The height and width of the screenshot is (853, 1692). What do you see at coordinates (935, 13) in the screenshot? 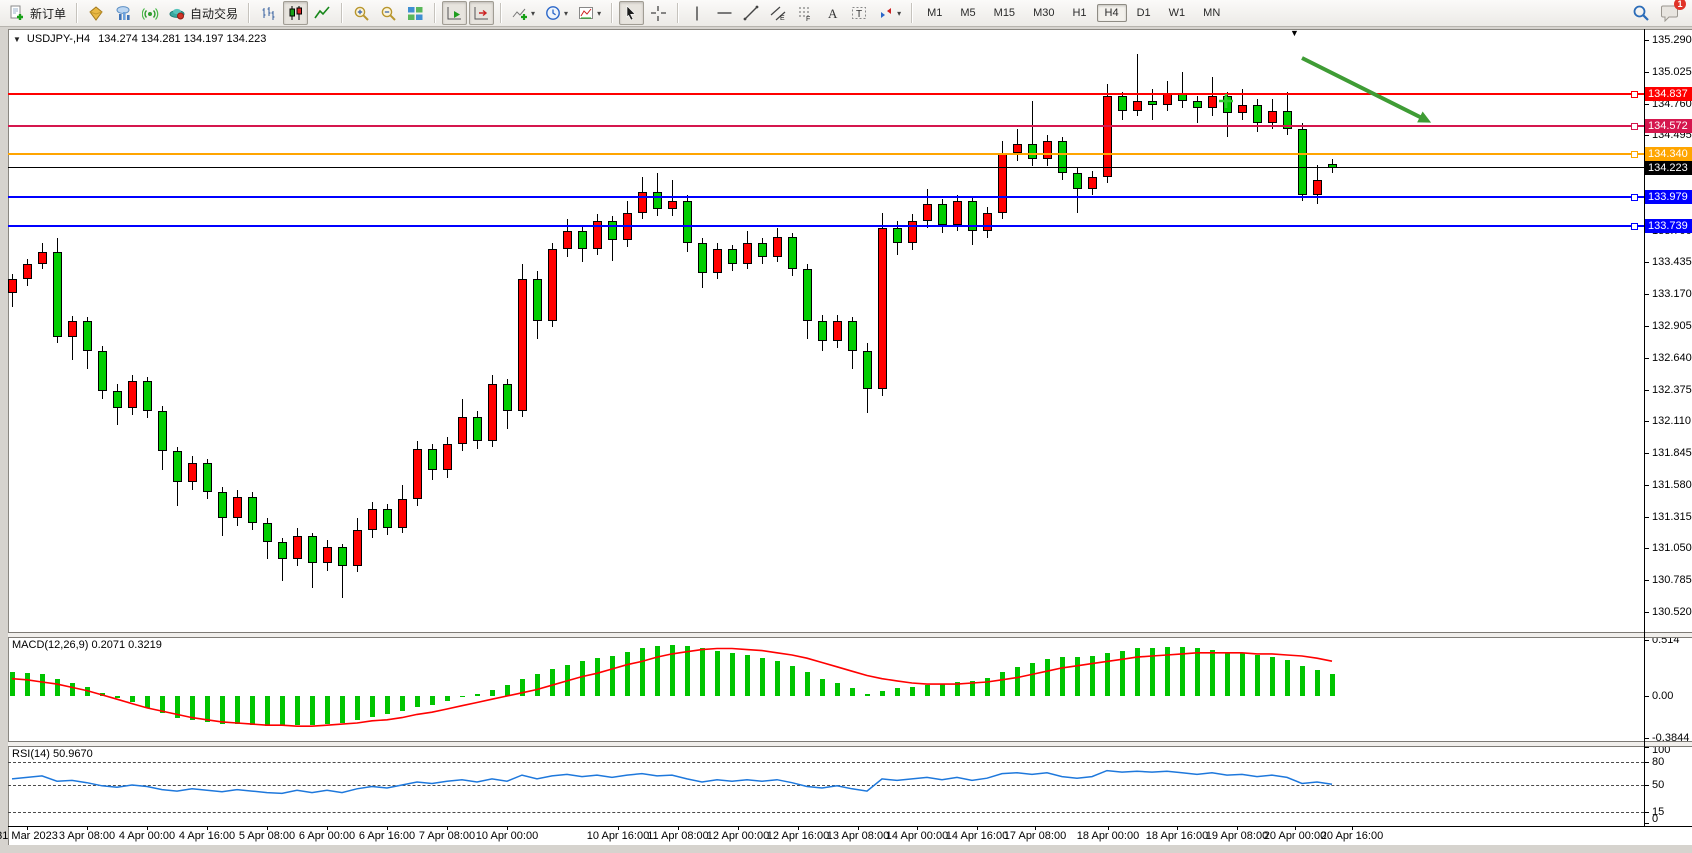
I see `timeframe-m1-button: M1` at bounding box center [935, 13].